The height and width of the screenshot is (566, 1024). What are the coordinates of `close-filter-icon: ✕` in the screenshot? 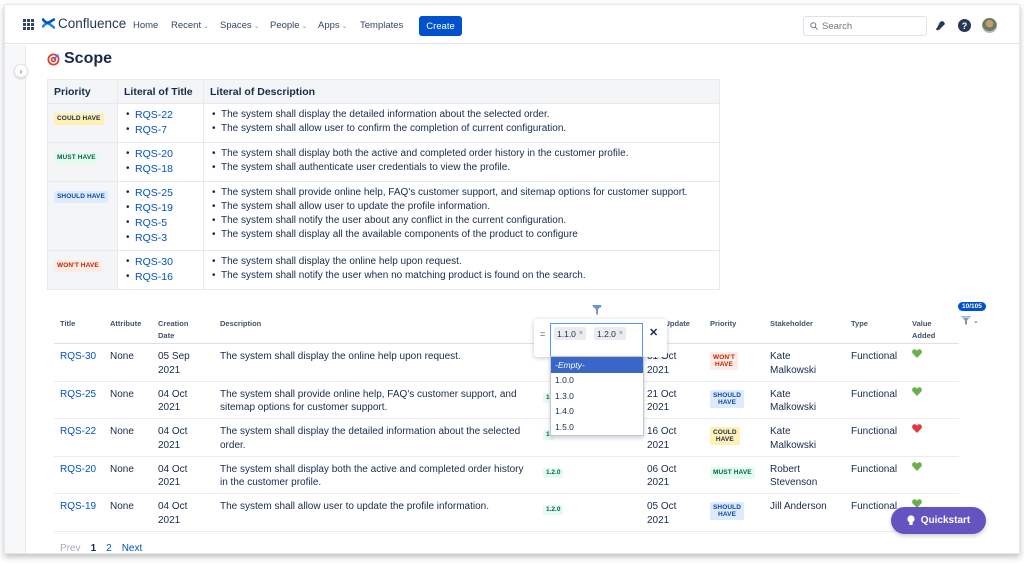 It's located at (654, 333).